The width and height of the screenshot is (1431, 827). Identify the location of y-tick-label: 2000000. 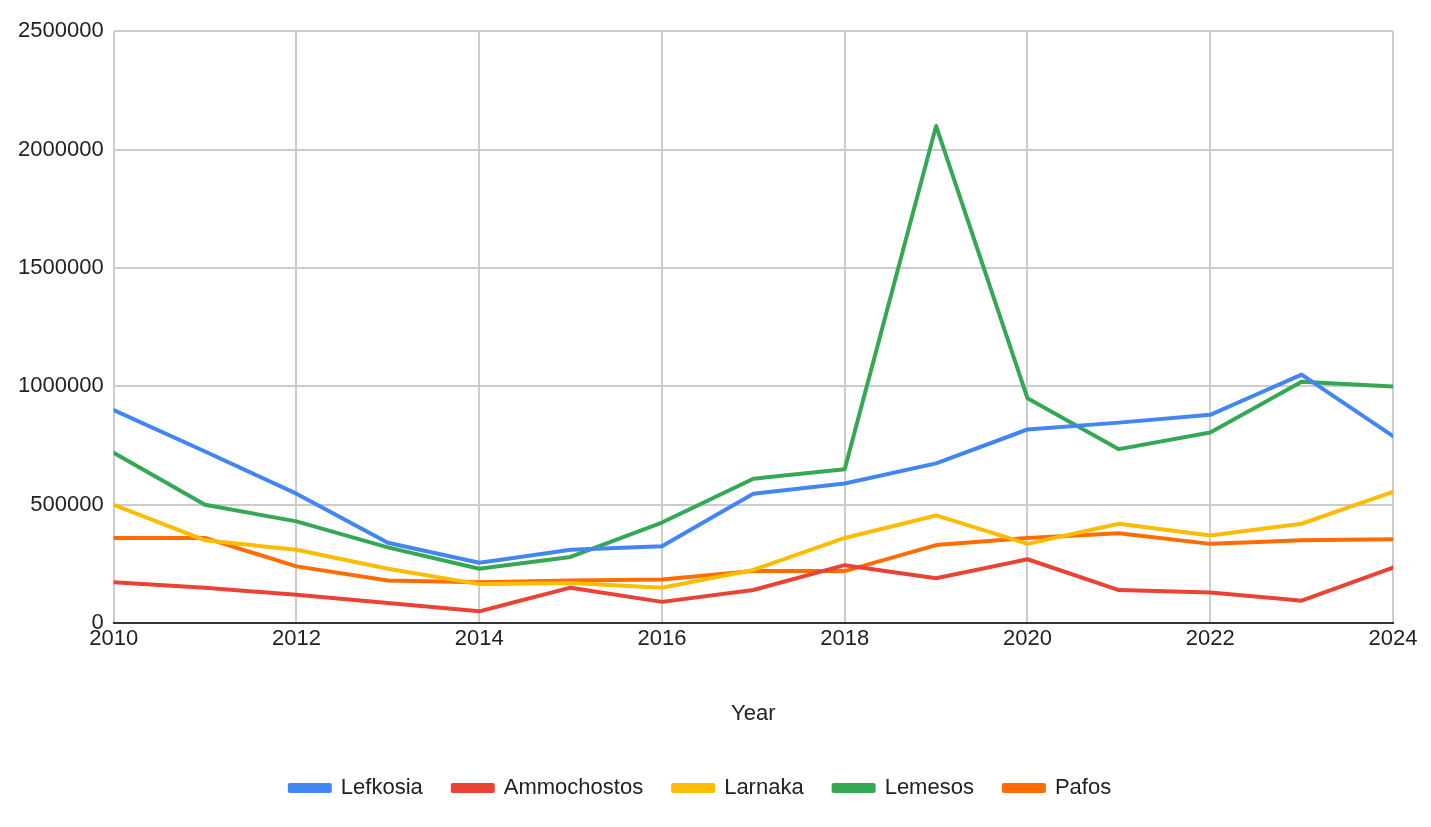
(60, 148).